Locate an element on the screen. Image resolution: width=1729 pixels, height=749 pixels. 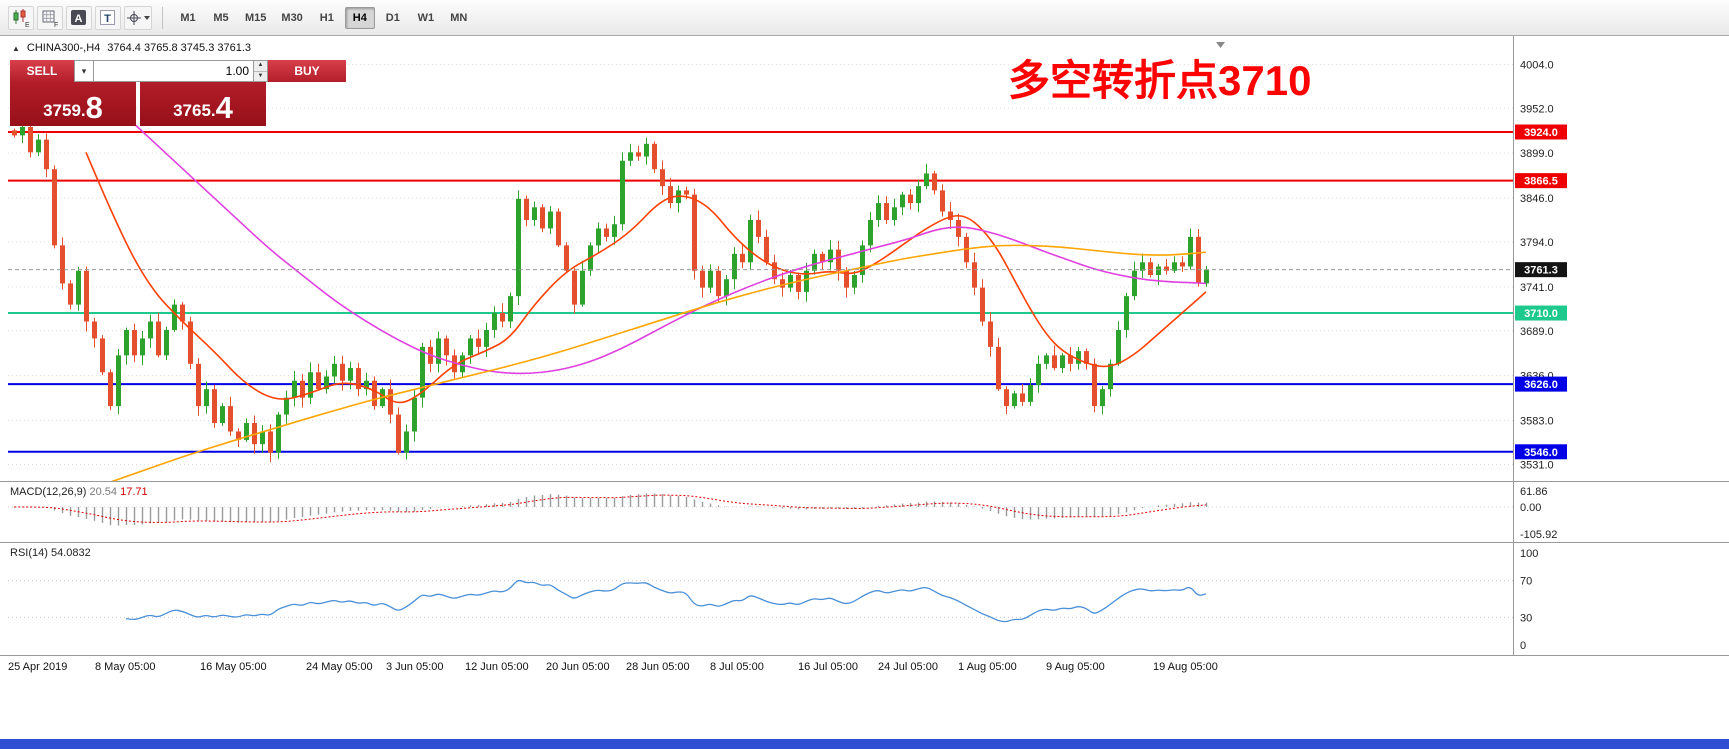
tf-button-m15: M15 is located at coordinates (256, 17).